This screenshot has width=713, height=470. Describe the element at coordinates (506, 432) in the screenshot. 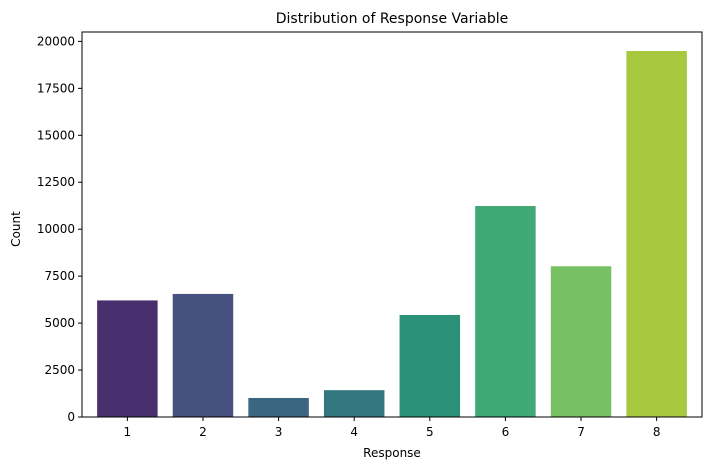

I see `x-tick-label-6: 6` at that location.